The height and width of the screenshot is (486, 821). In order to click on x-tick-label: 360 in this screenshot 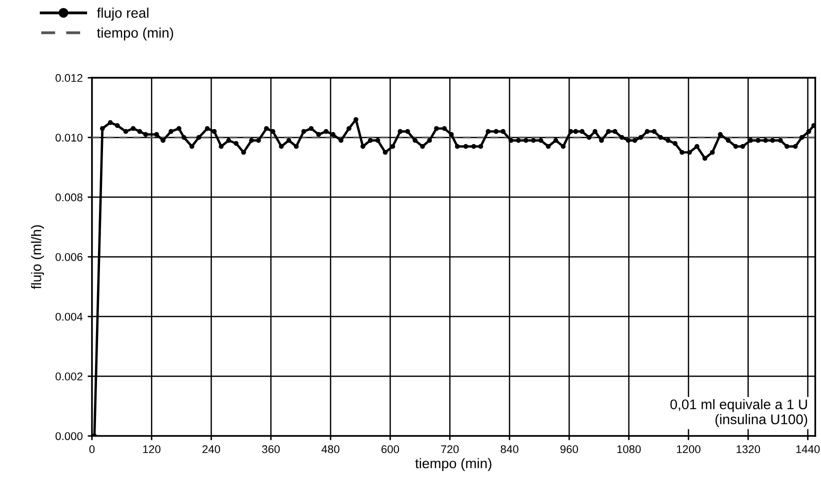, I will do `click(271, 449)`.